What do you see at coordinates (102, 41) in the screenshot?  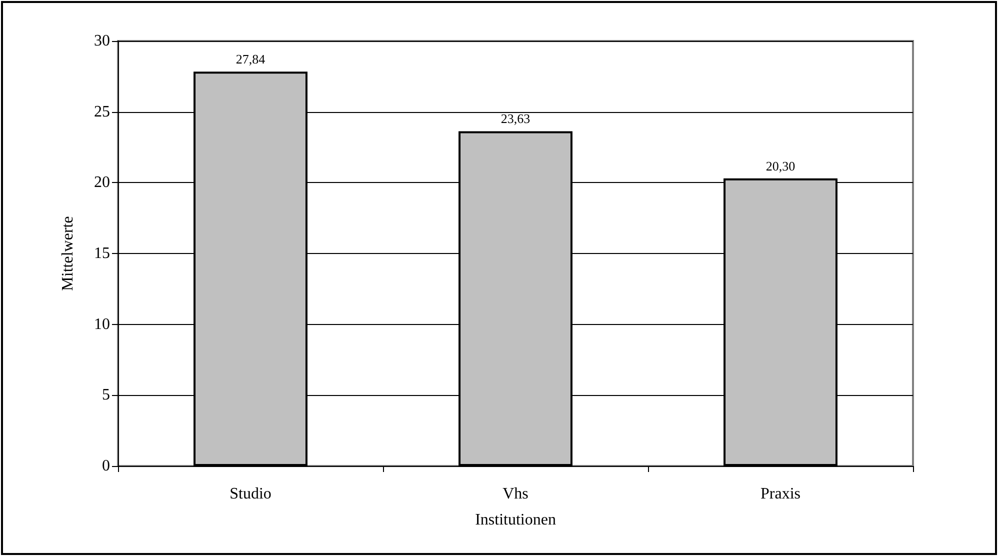 I see `y-tick-label: 30` at bounding box center [102, 41].